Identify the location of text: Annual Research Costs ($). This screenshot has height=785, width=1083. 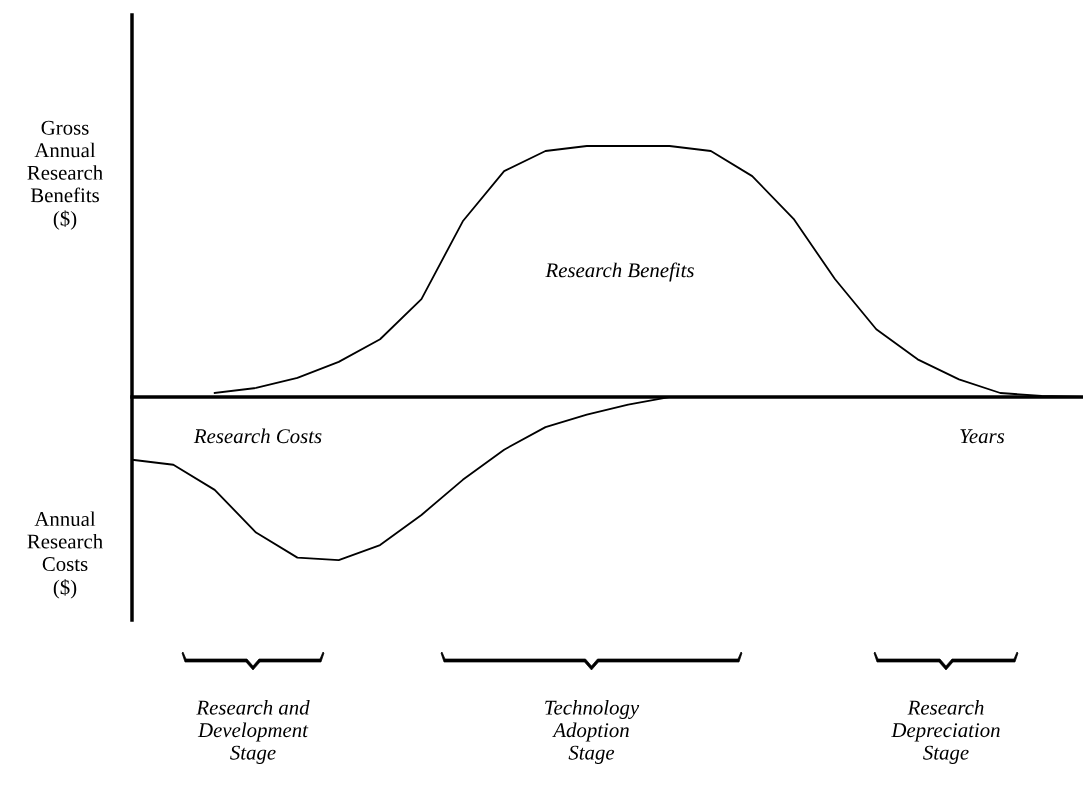
(65, 555).